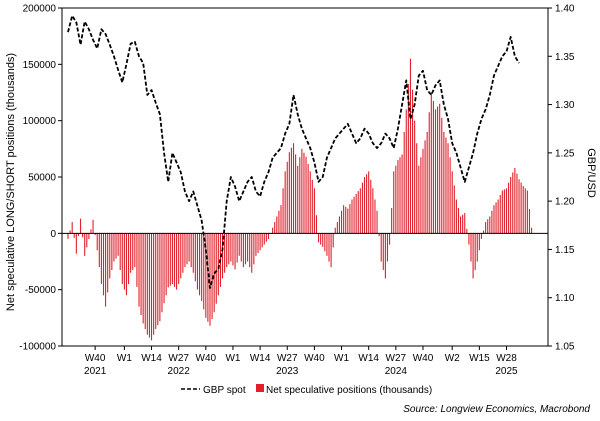  I want to click on source-note: Source: Longview Economics, Macrobond, so click(496, 409).